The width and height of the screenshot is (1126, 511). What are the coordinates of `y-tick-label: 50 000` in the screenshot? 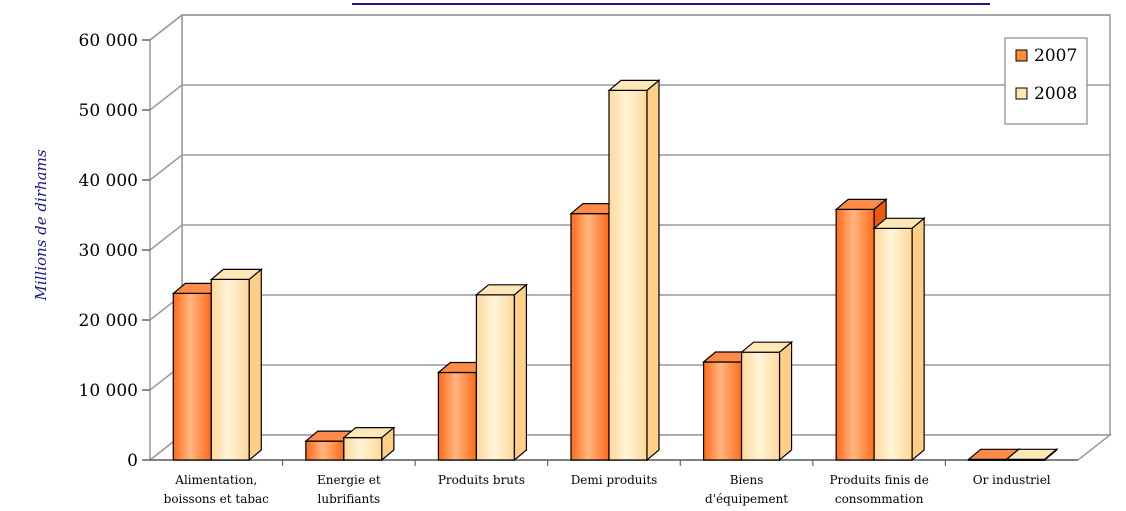 It's located at (108, 111).